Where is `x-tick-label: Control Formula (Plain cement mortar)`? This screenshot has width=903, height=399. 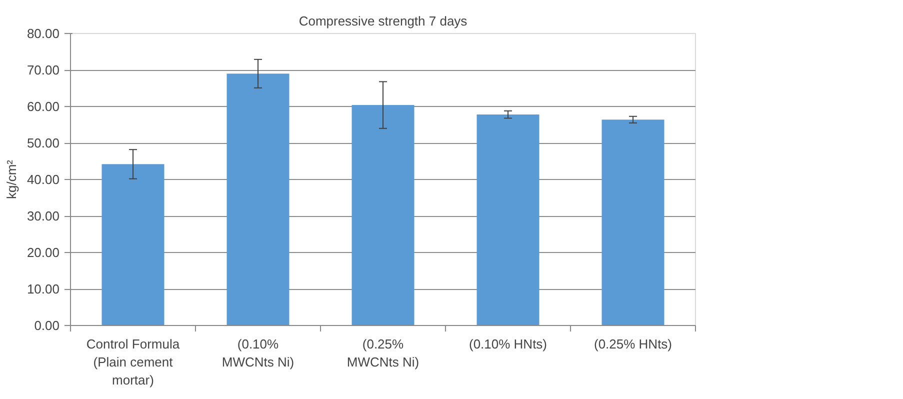
x-tick-label: Control Formula (Plain cement mortar) is located at coordinates (133, 362).